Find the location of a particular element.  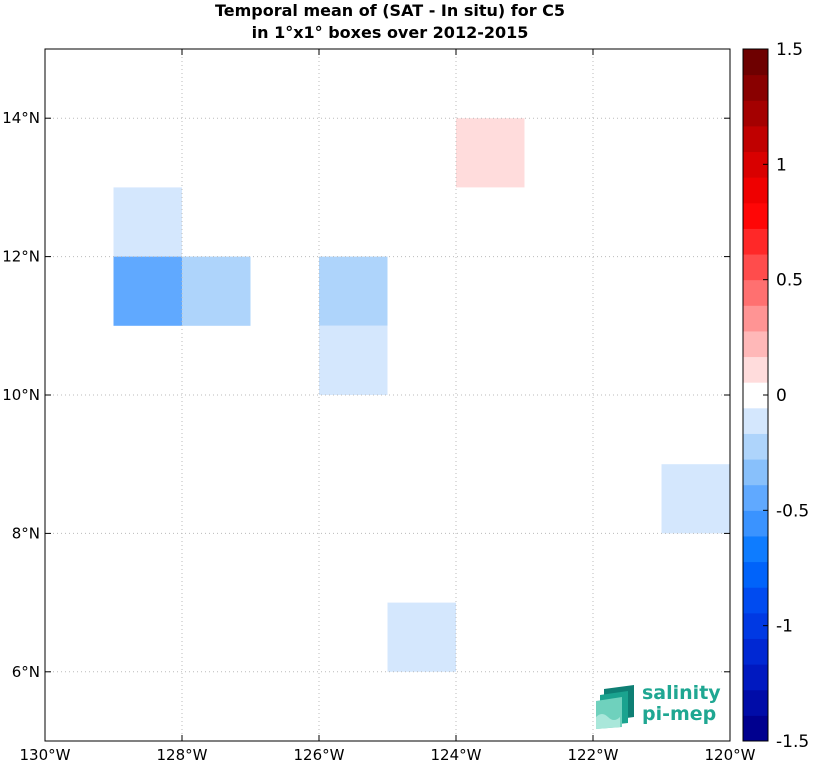

y-tick-label: 12°N is located at coordinates (21, 257).